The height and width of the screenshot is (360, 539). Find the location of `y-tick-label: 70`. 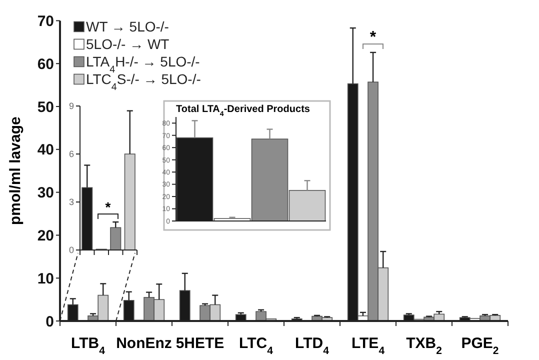

y-tick-label: 70 is located at coordinates (45, 21).